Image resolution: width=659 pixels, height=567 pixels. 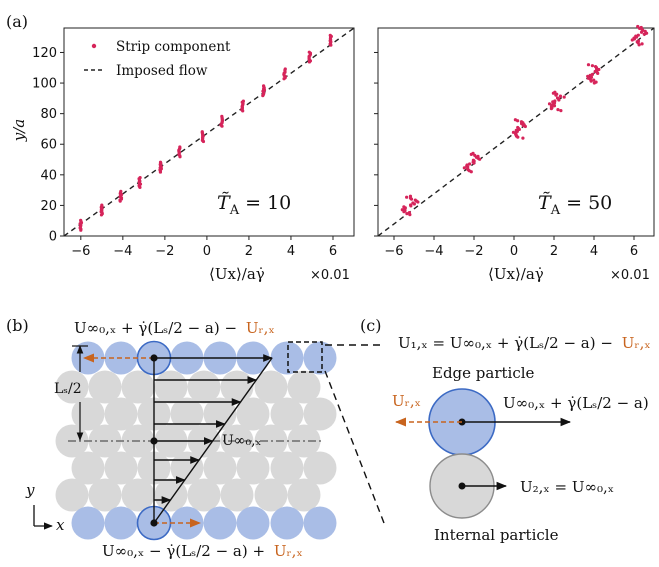 I want to click on x-tick-label: 6, so click(x=333, y=251).